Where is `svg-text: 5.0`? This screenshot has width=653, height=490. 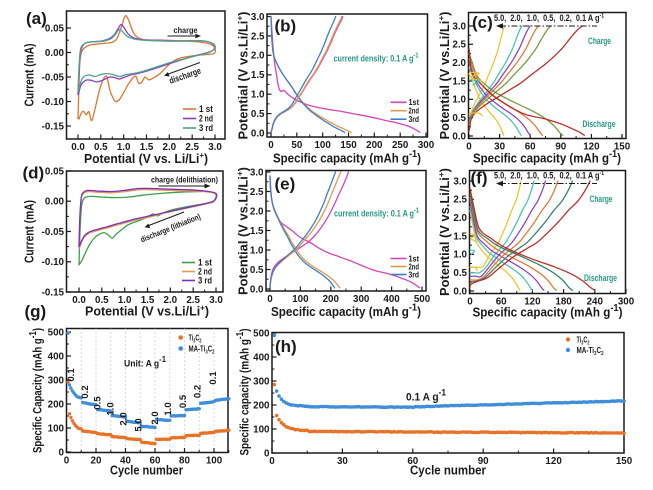
svg-text: 5.0 is located at coordinates (139, 424).